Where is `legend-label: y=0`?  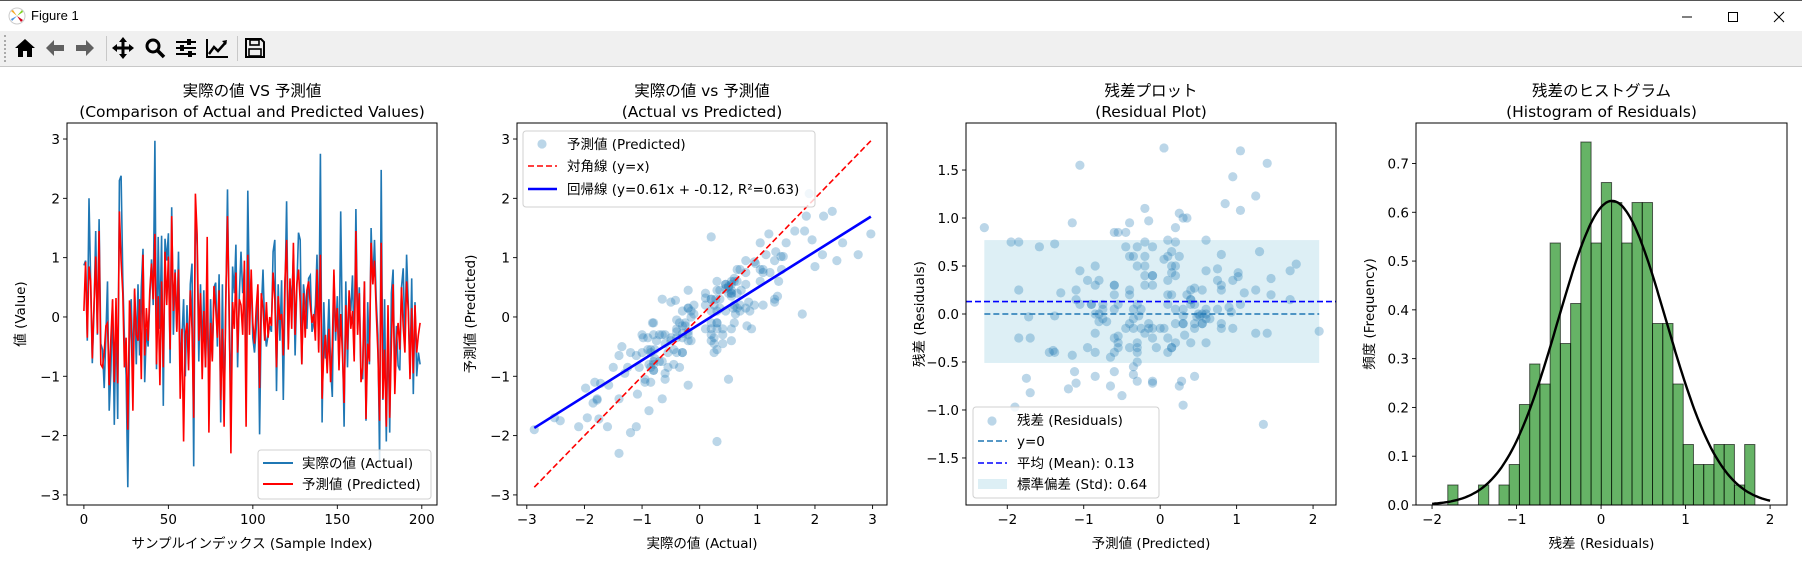 legend-label: y=0 is located at coordinates (1031, 442).